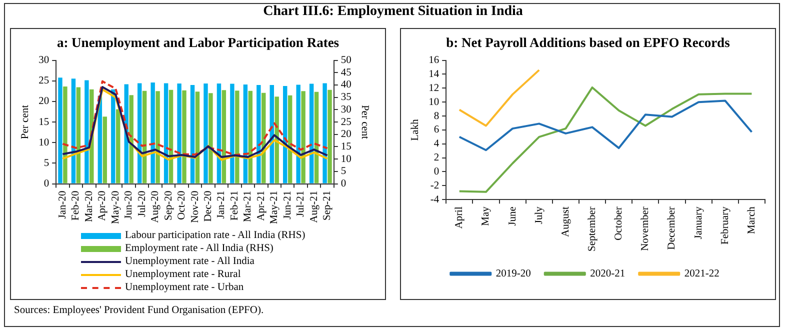 The width and height of the screenshot is (786, 332). I want to click on y-tick-label: 30, so click(44, 60).